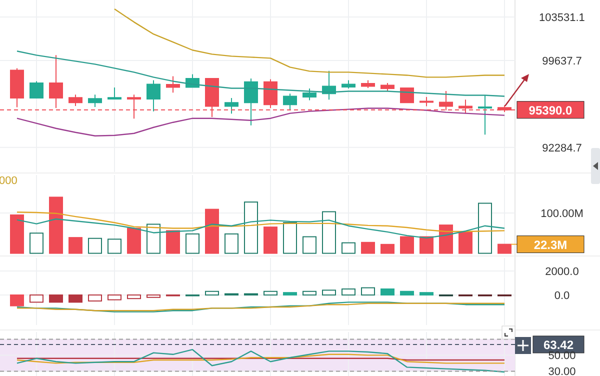 This screenshot has height=376, width=600. I want to click on ref-line-label: 95390.0, so click(550, 110).